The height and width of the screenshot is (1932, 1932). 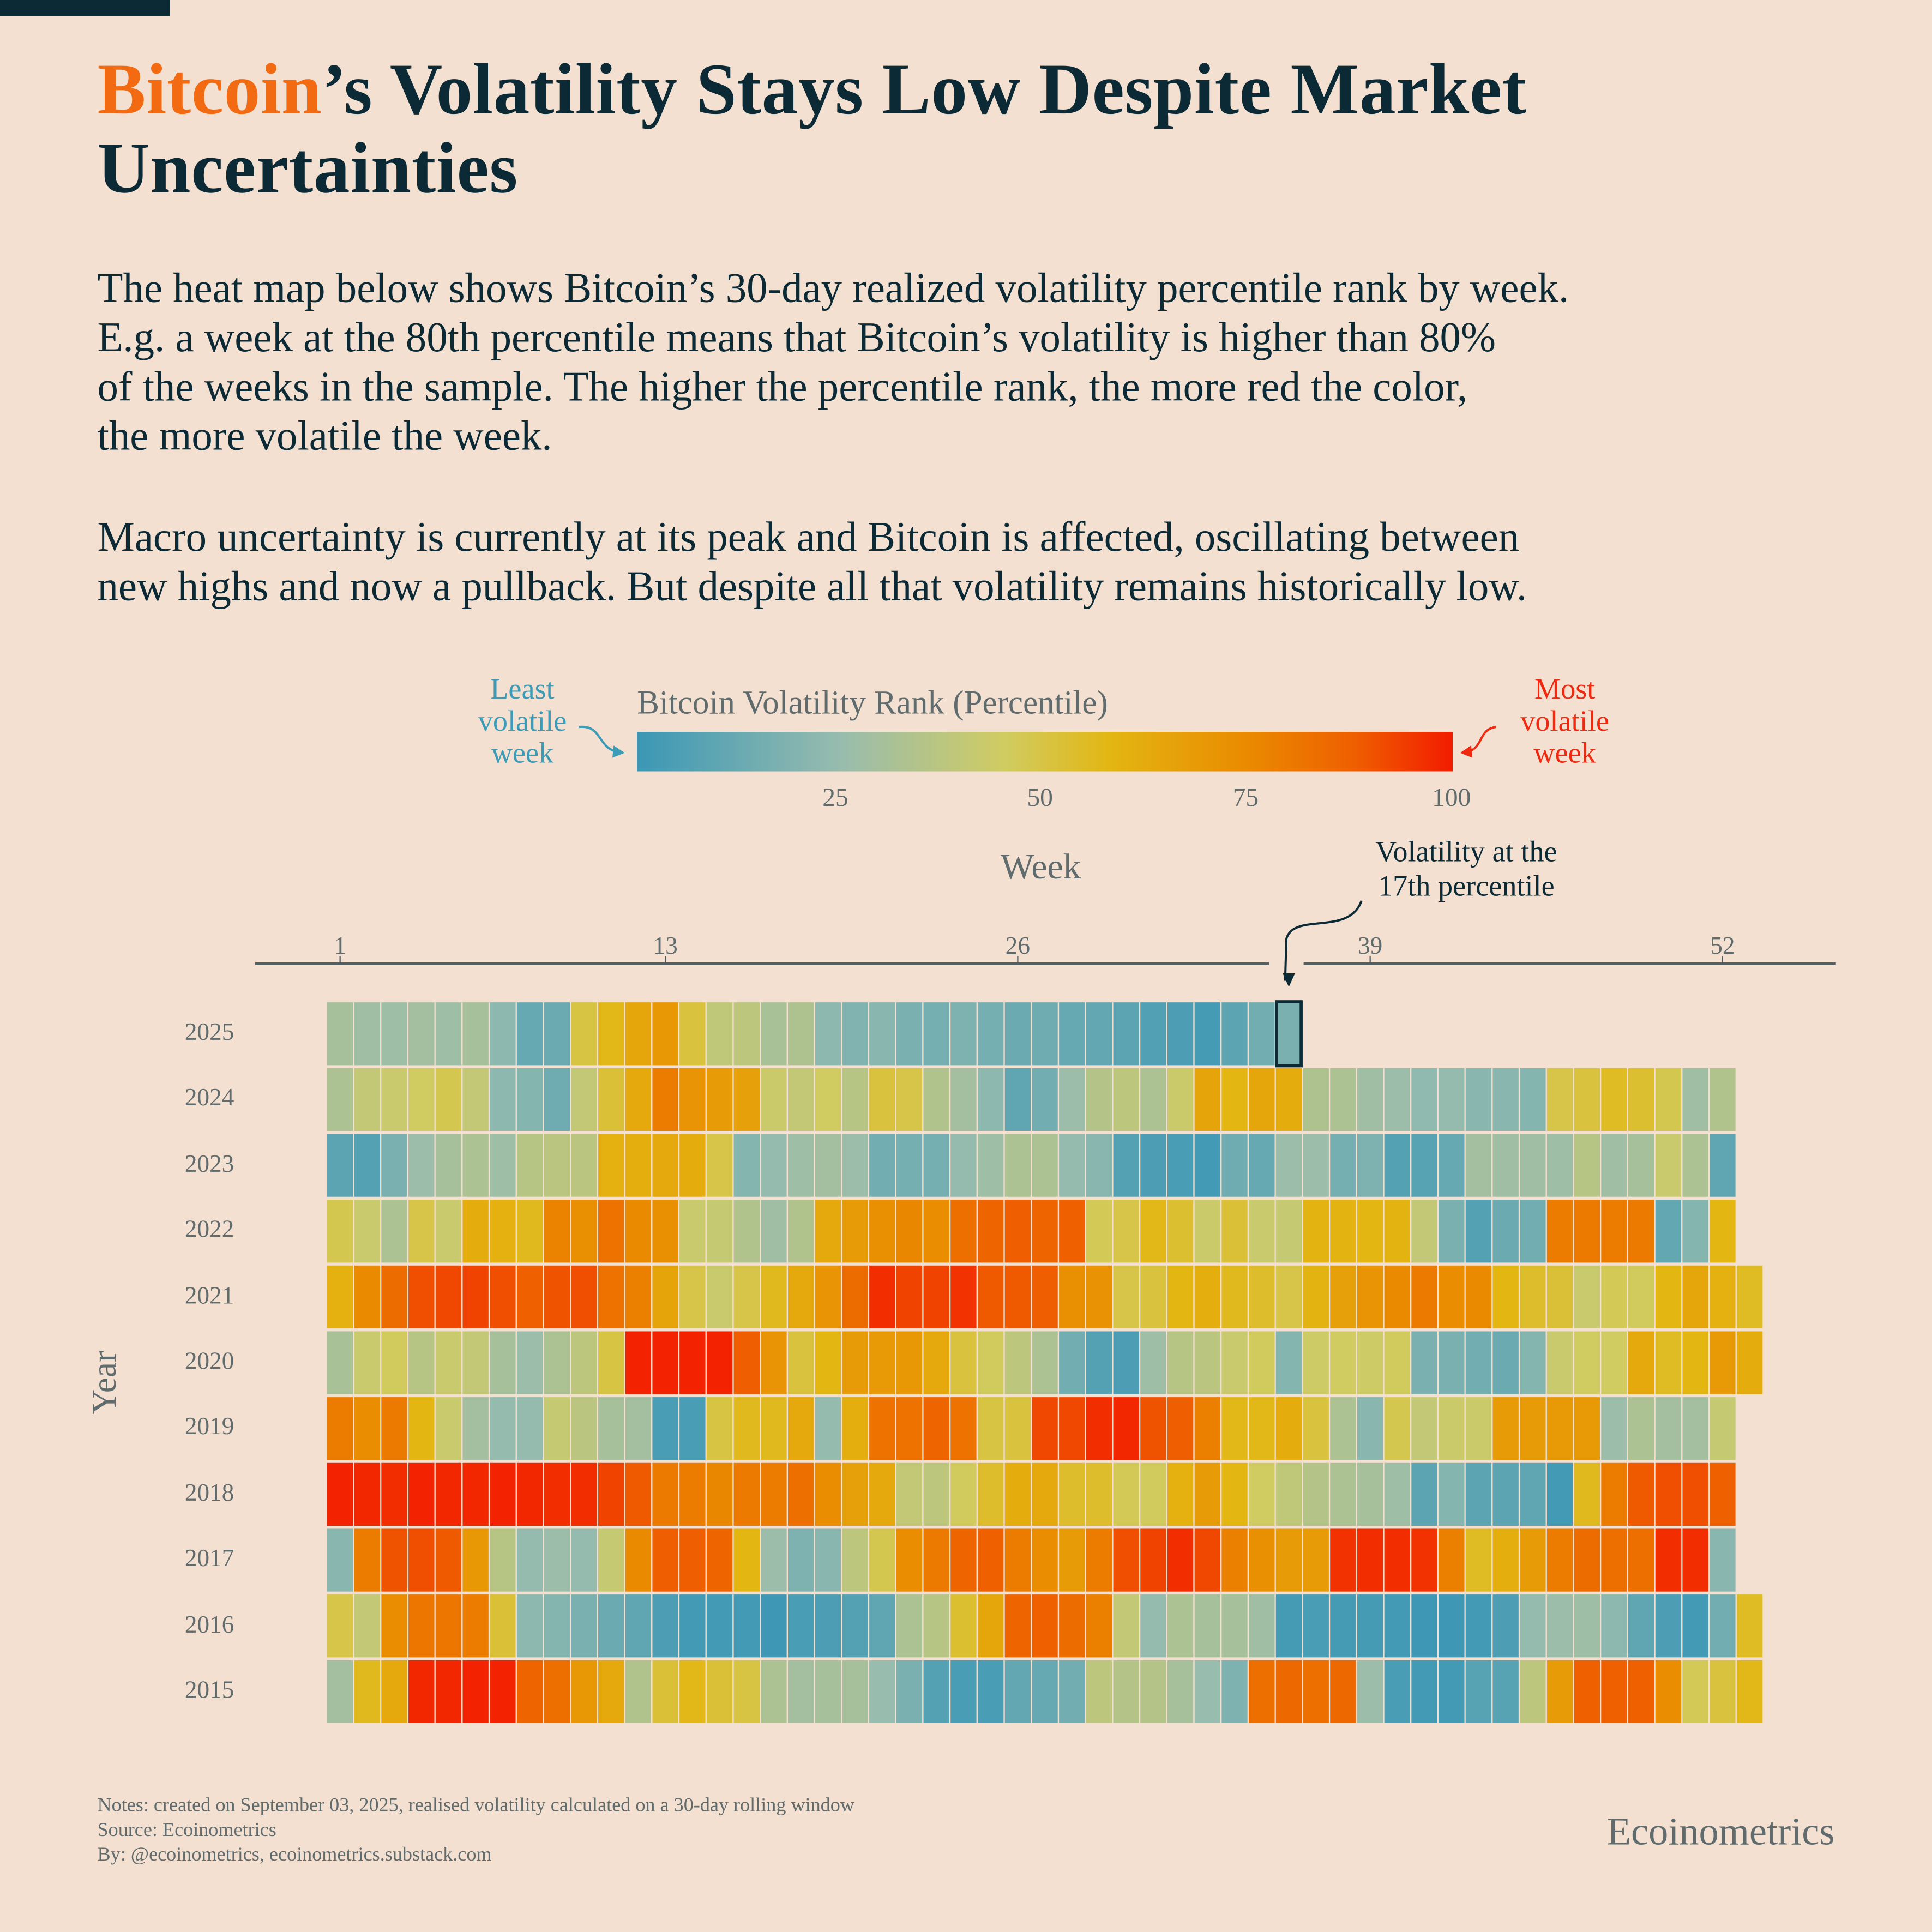 I want to click on heatmap-cell-2021-w44, so click(x=1505, y=1297).